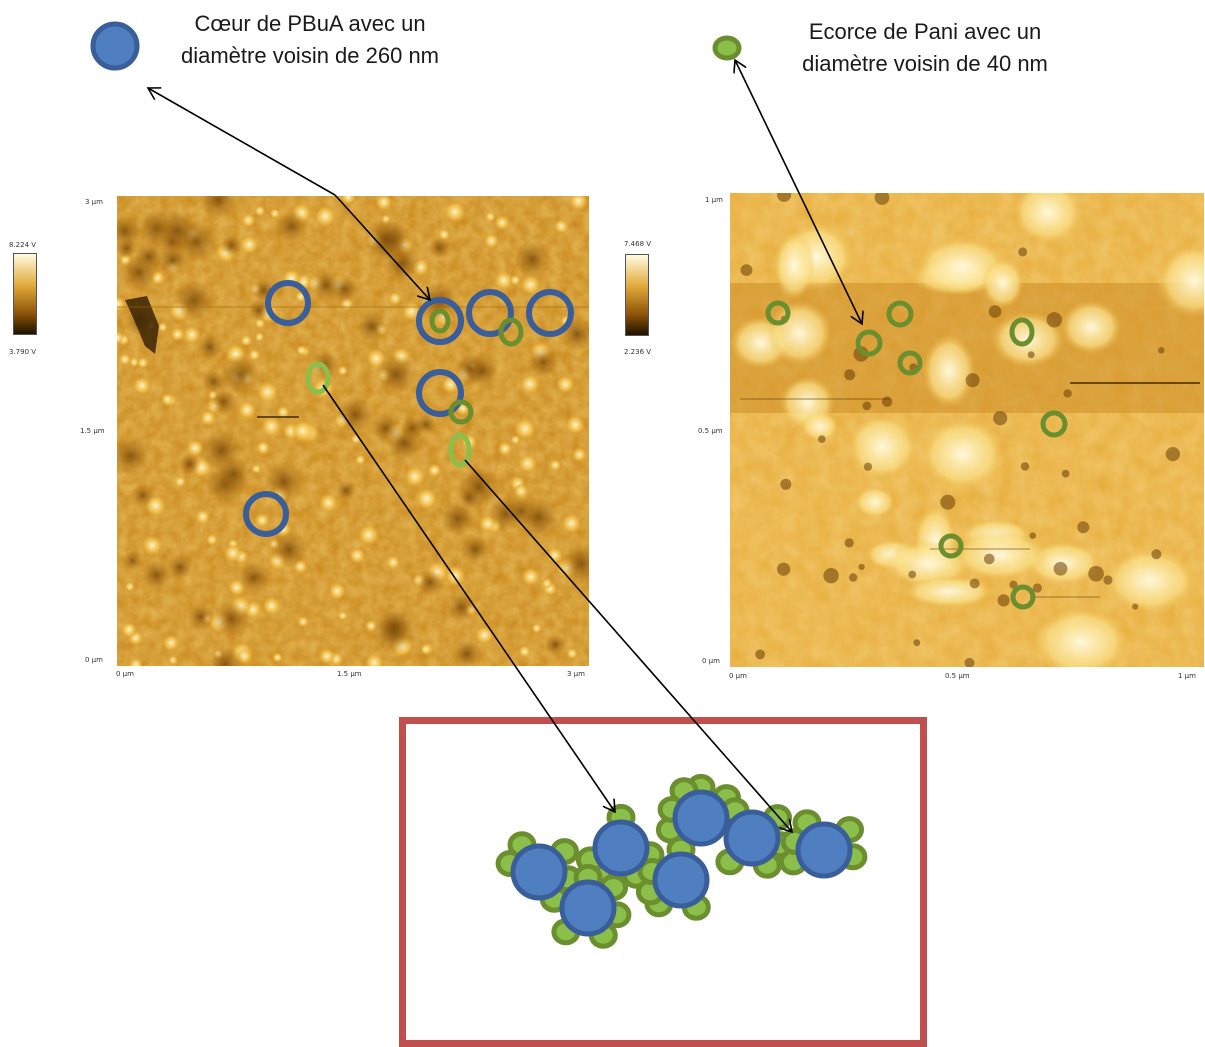 The width and height of the screenshot is (1205, 1047). I want to click on left-x-tick-left: 0 µm, so click(125, 674).